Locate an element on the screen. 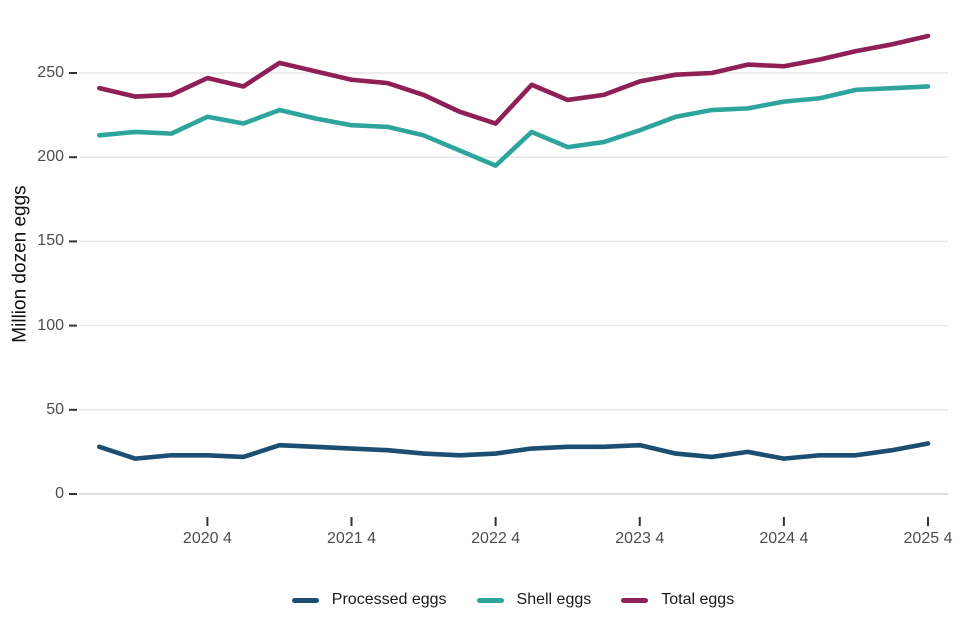 The height and width of the screenshot is (640, 960). y-tick-label-150: 150 is located at coordinates (50, 241).